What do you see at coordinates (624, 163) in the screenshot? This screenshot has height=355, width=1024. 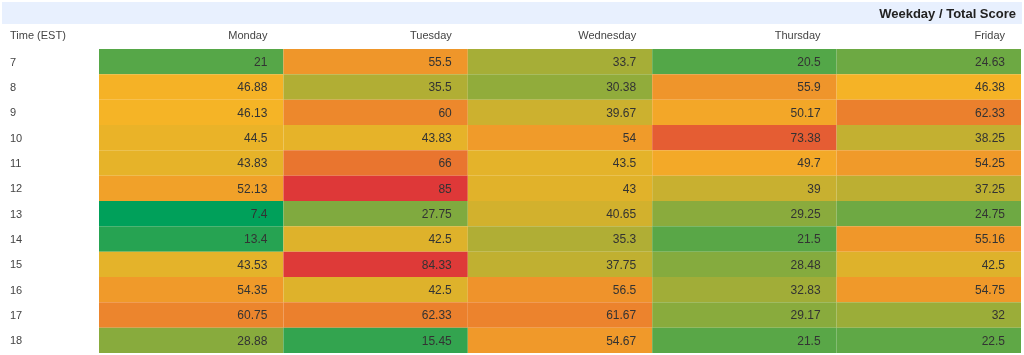 I see `data-label: 43.5` at bounding box center [624, 163].